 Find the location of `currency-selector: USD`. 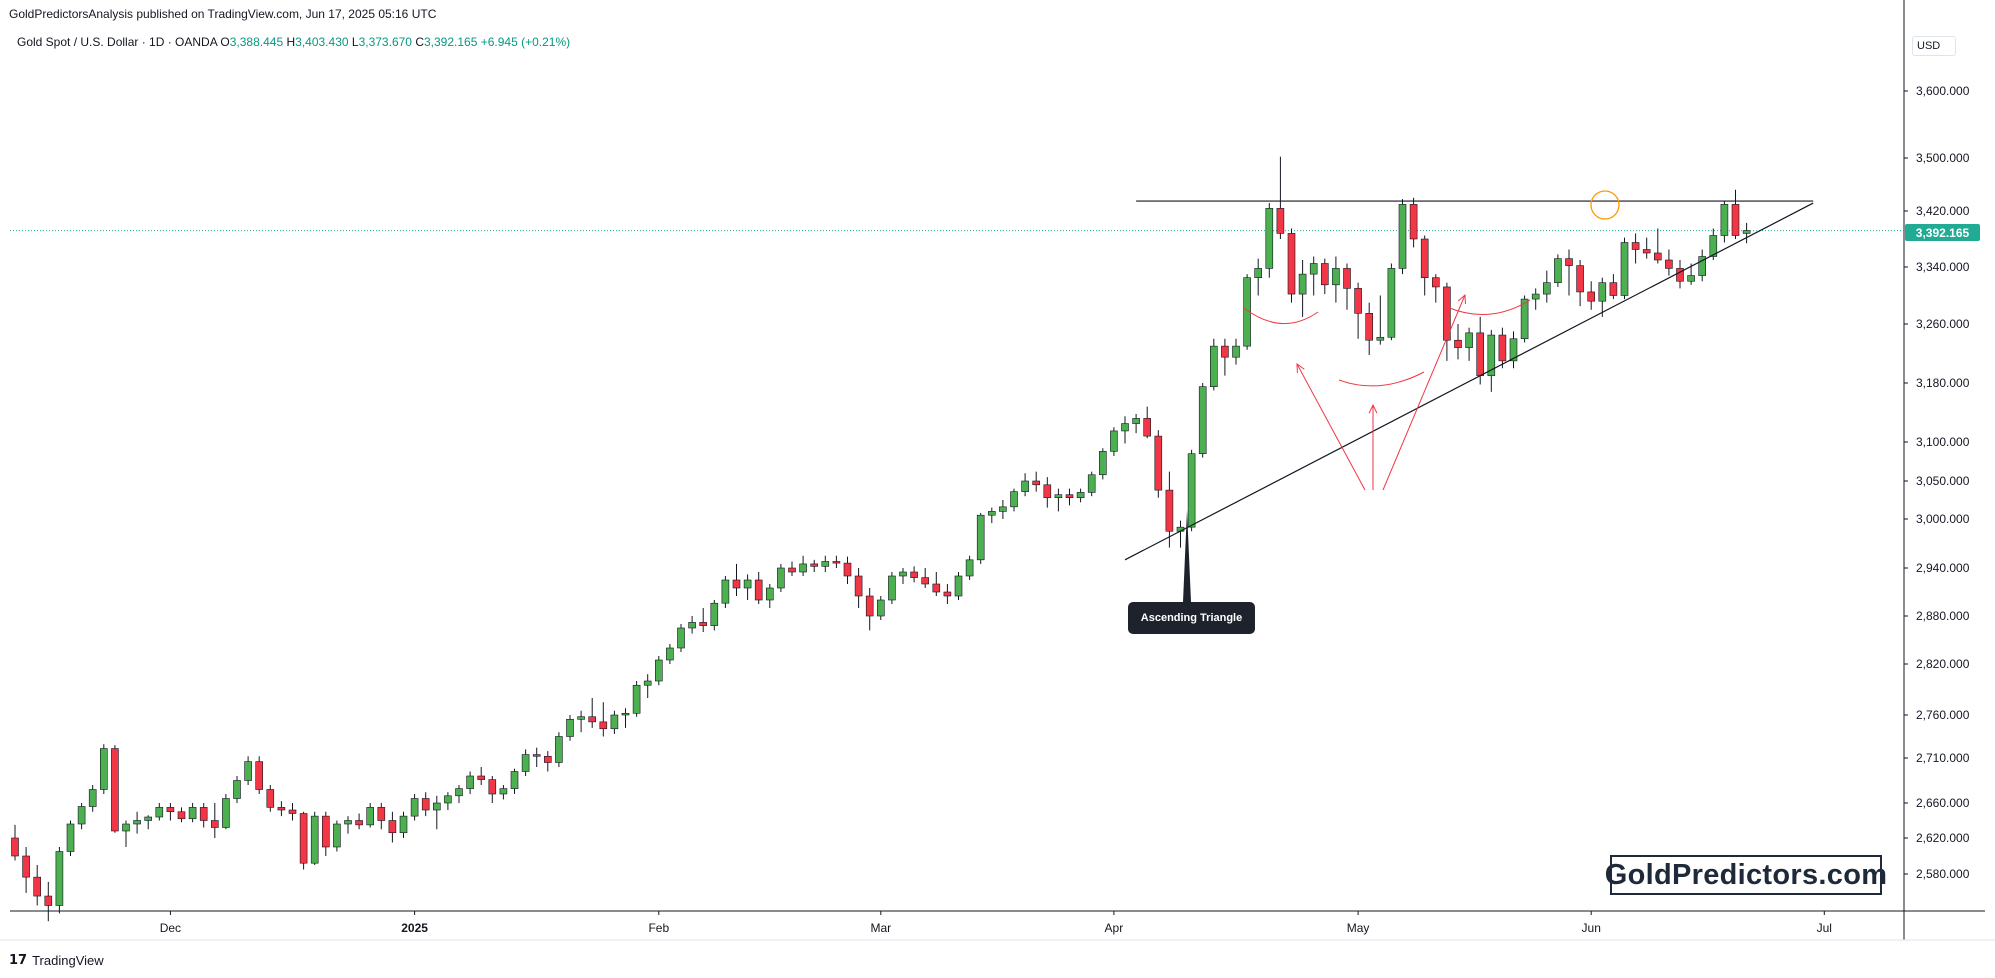

currency-selector: USD is located at coordinates (1934, 46).